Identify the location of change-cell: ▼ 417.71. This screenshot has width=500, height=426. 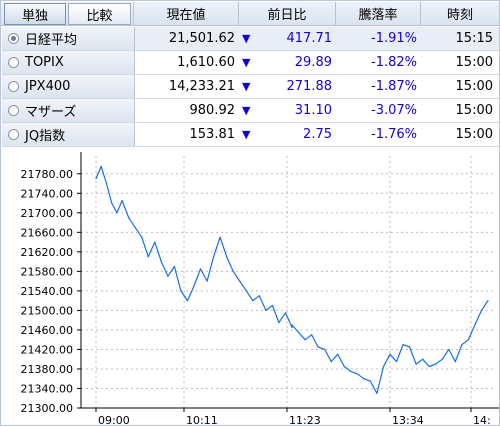
(287, 38).